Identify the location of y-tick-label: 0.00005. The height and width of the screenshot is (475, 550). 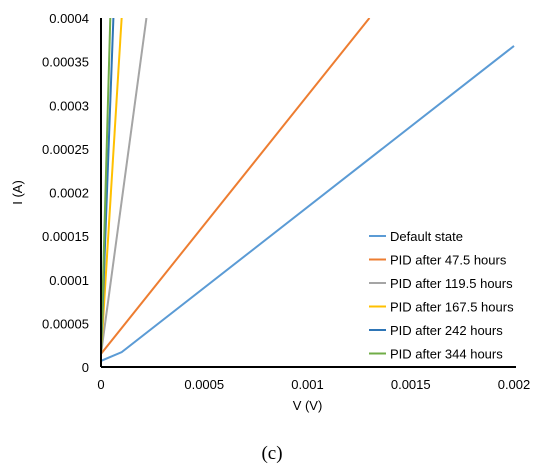
(65, 323).